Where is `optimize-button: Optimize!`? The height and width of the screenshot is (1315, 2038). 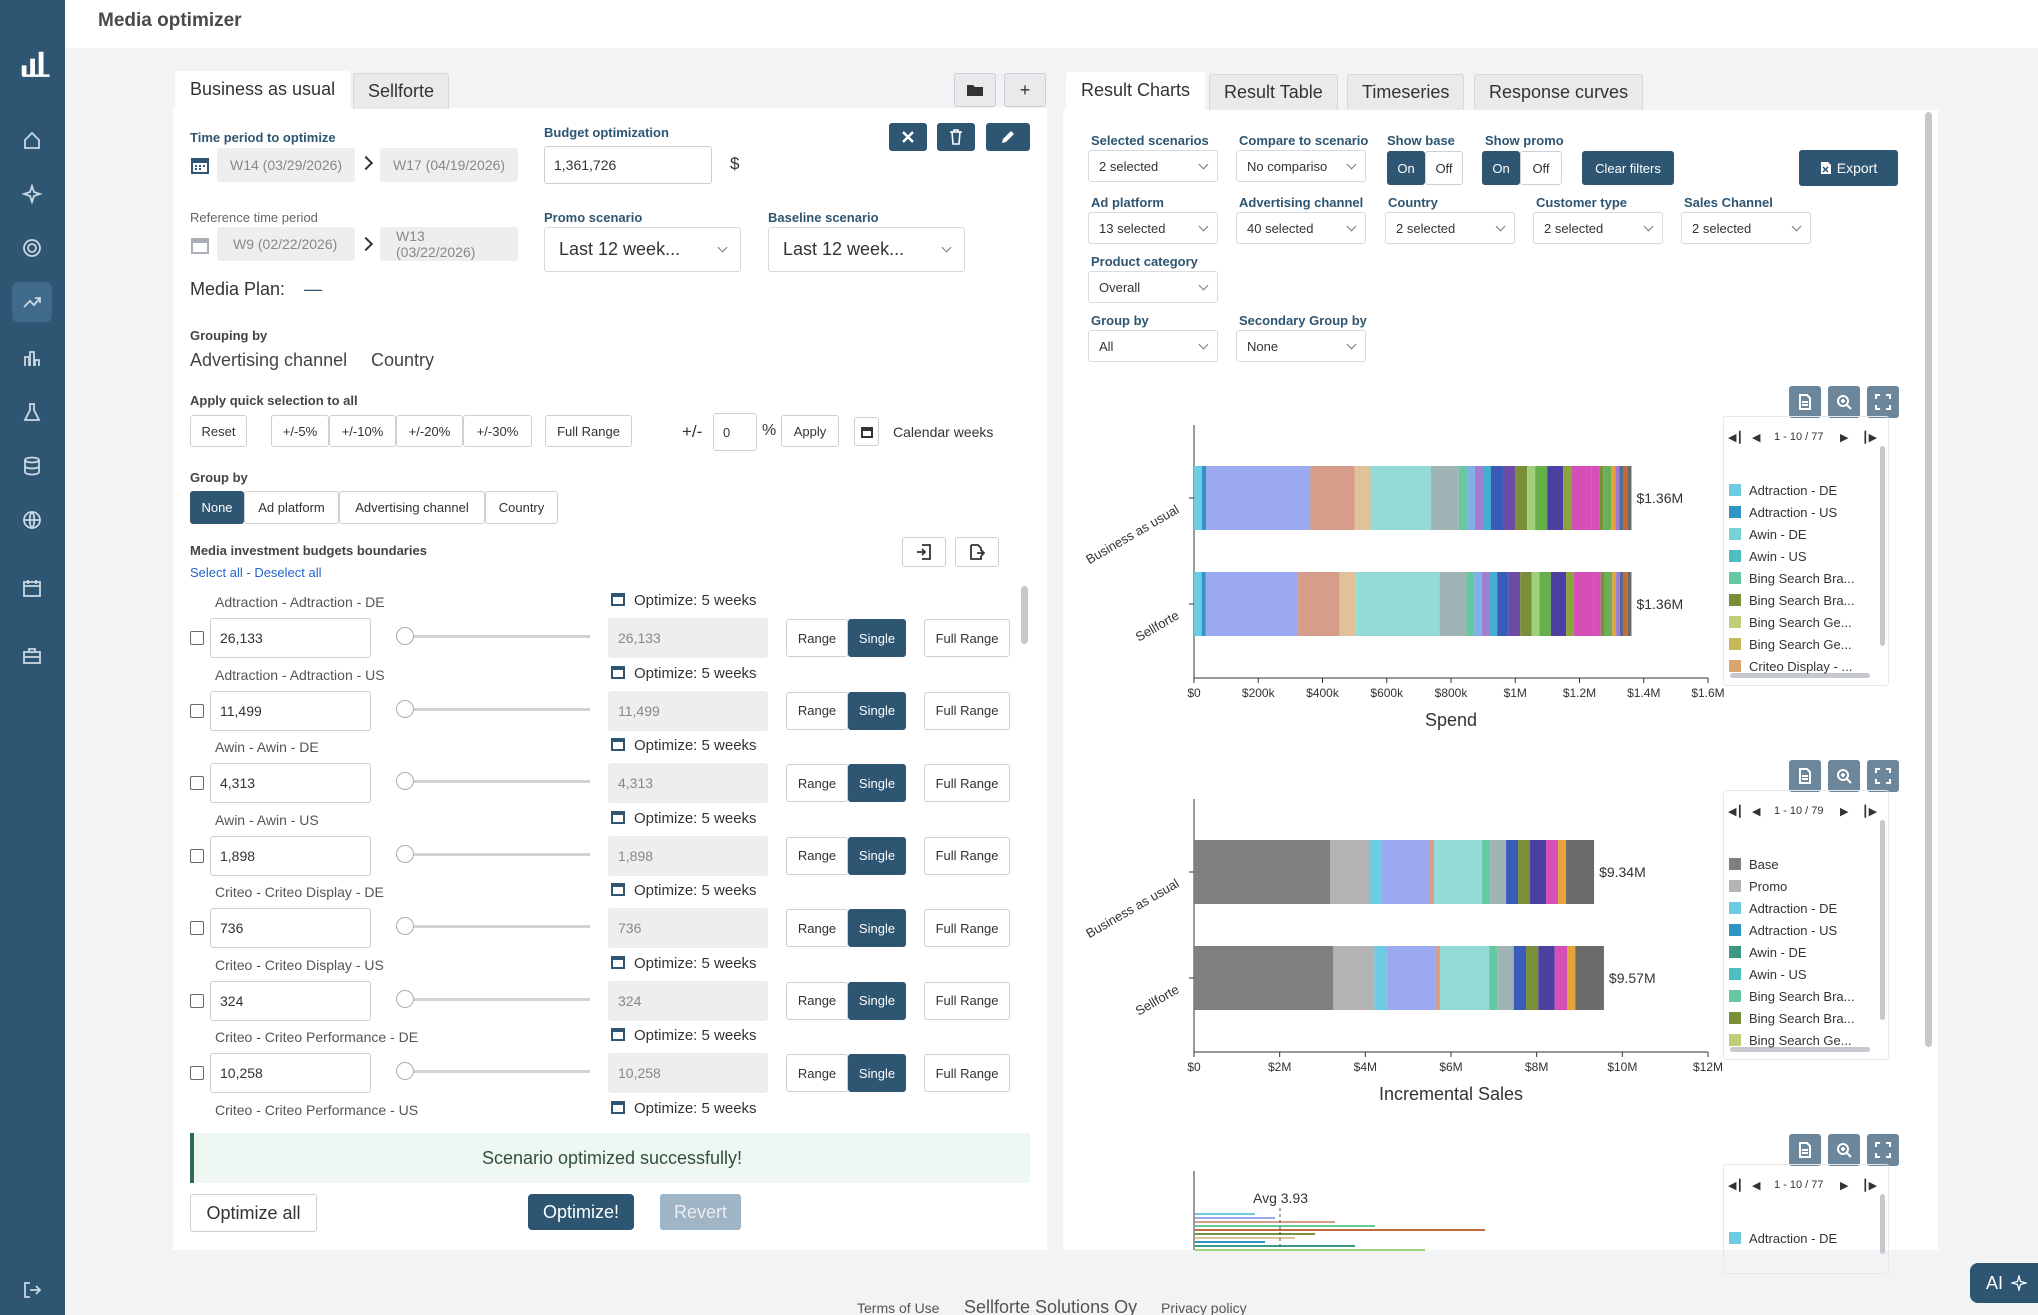
optimize-button: Optimize! is located at coordinates (581, 1212).